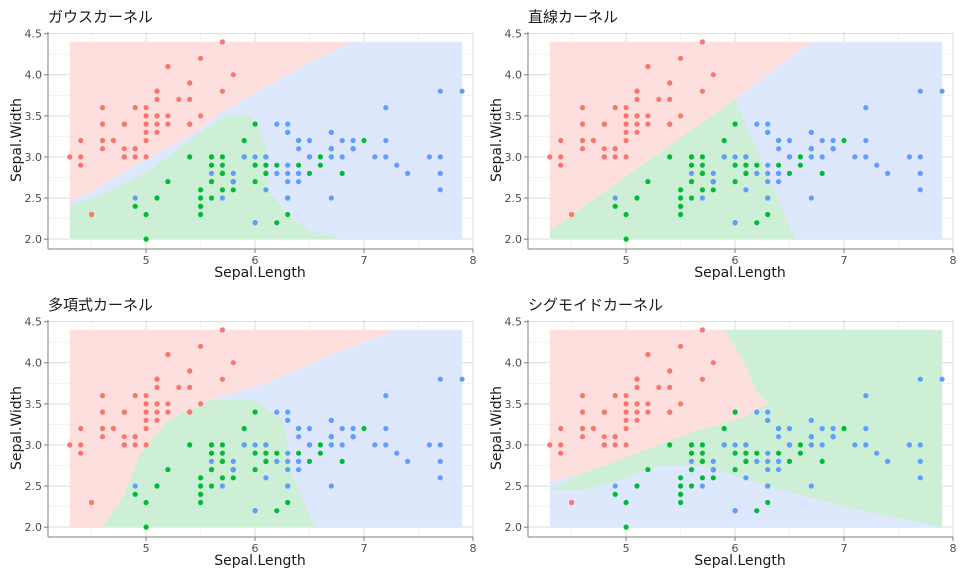  Describe the element at coordinates (953, 260) in the screenshot. I see `x-tick-label: 8` at that location.